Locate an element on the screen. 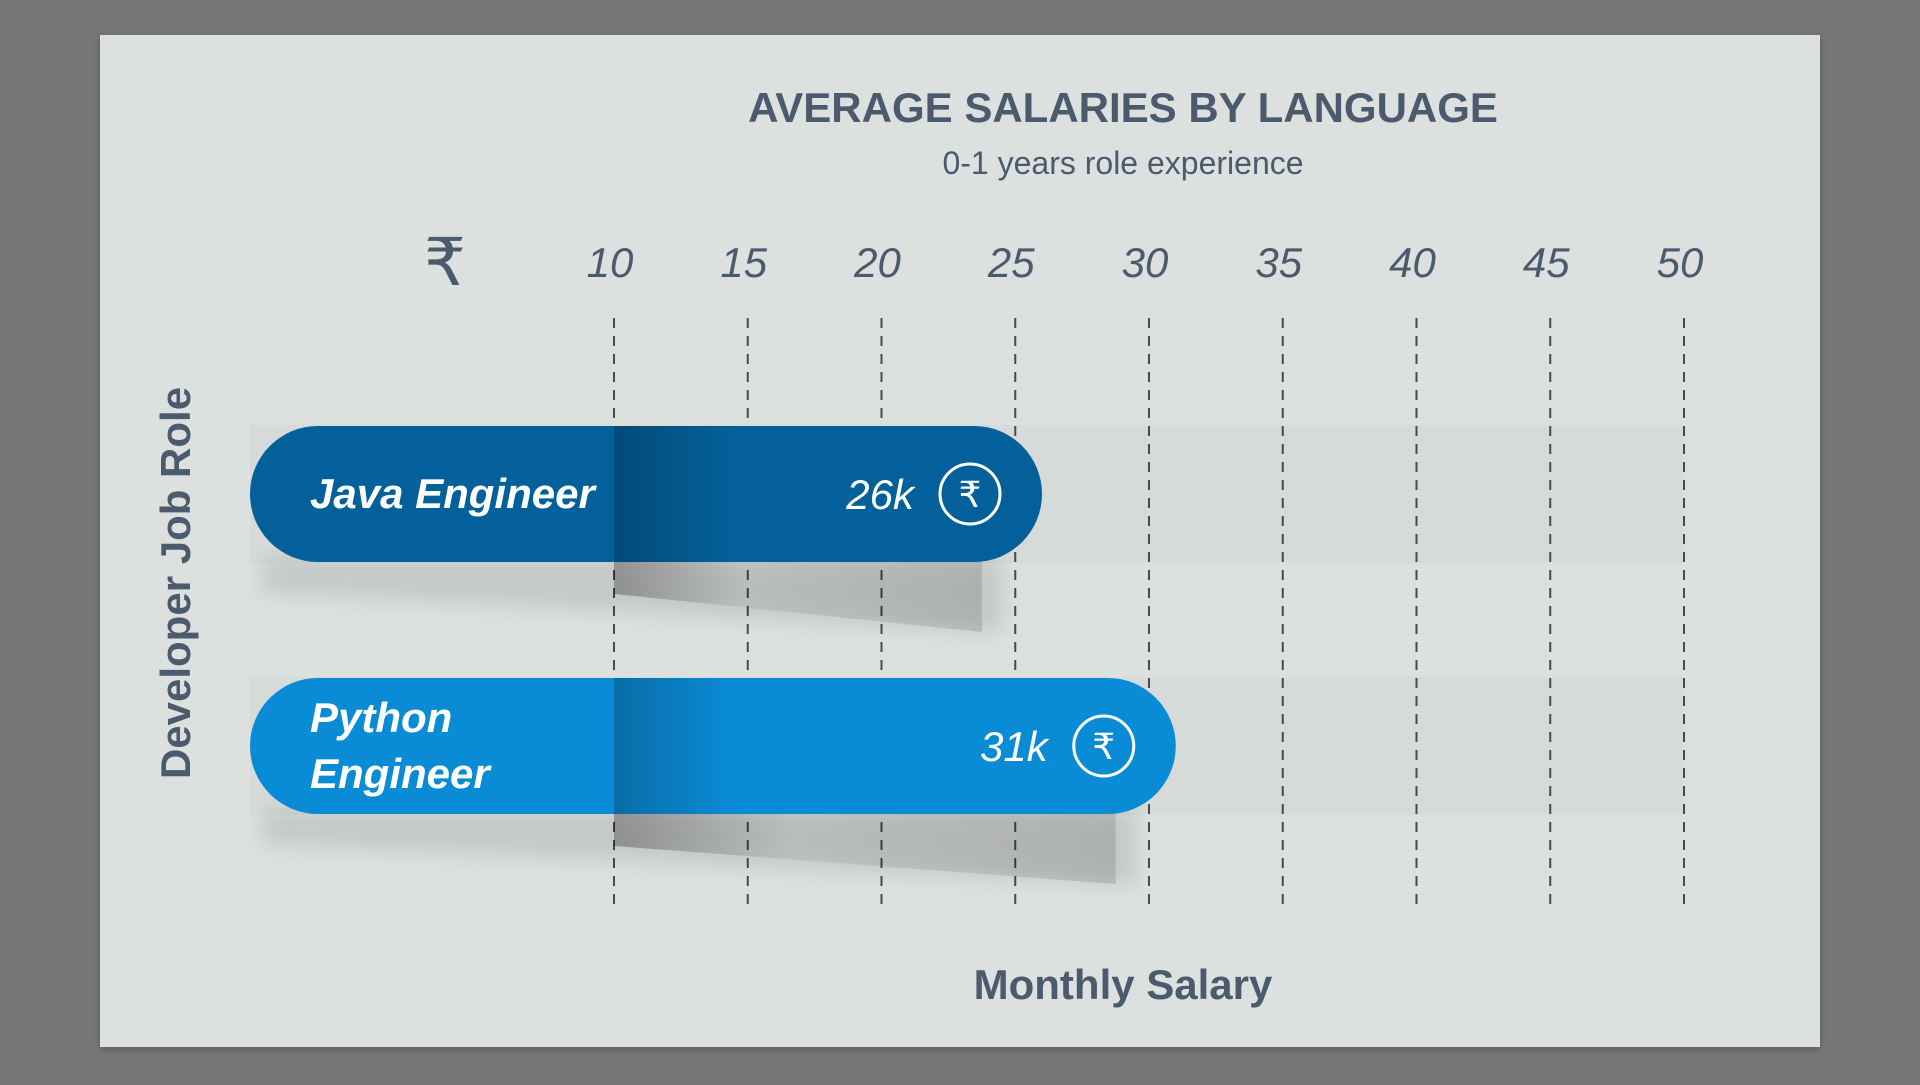 The width and height of the screenshot is (1920, 1085). x-tick-label: 35 is located at coordinates (1278, 262).